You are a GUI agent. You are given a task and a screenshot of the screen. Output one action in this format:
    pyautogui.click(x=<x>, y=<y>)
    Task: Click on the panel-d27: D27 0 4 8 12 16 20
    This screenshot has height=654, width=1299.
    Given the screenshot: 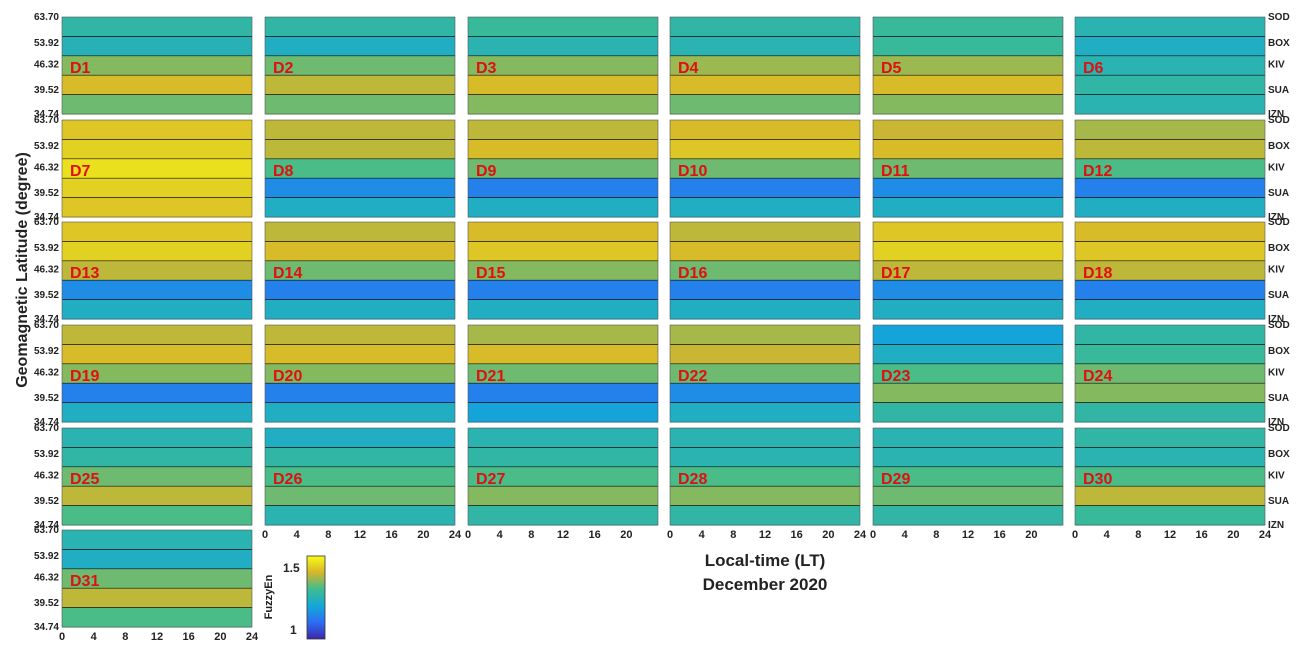 What is the action you would take?
    pyautogui.click(x=562, y=484)
    